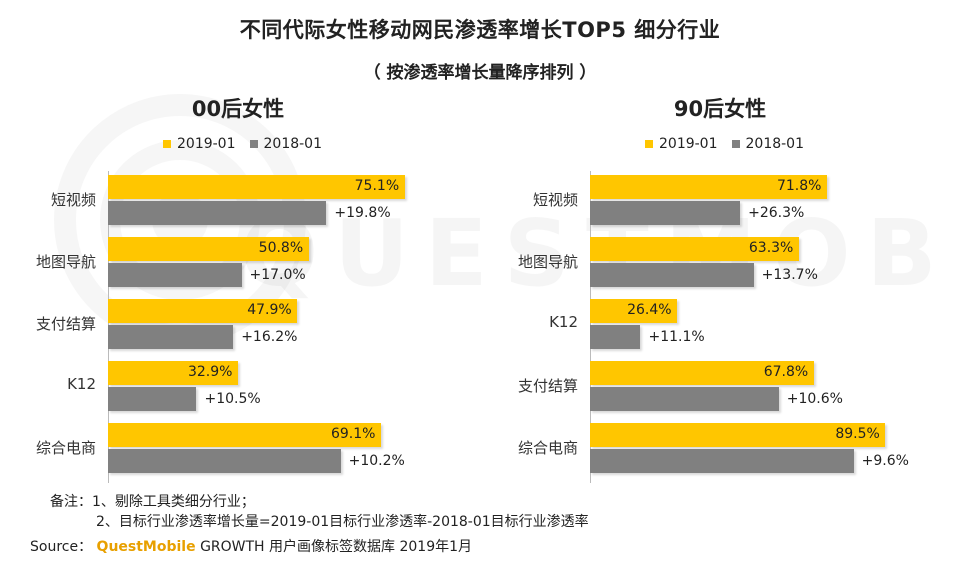 The width and height of the screenshot is (960, 568). I want to click on growth-label: +26.3%, so click(776, 213).